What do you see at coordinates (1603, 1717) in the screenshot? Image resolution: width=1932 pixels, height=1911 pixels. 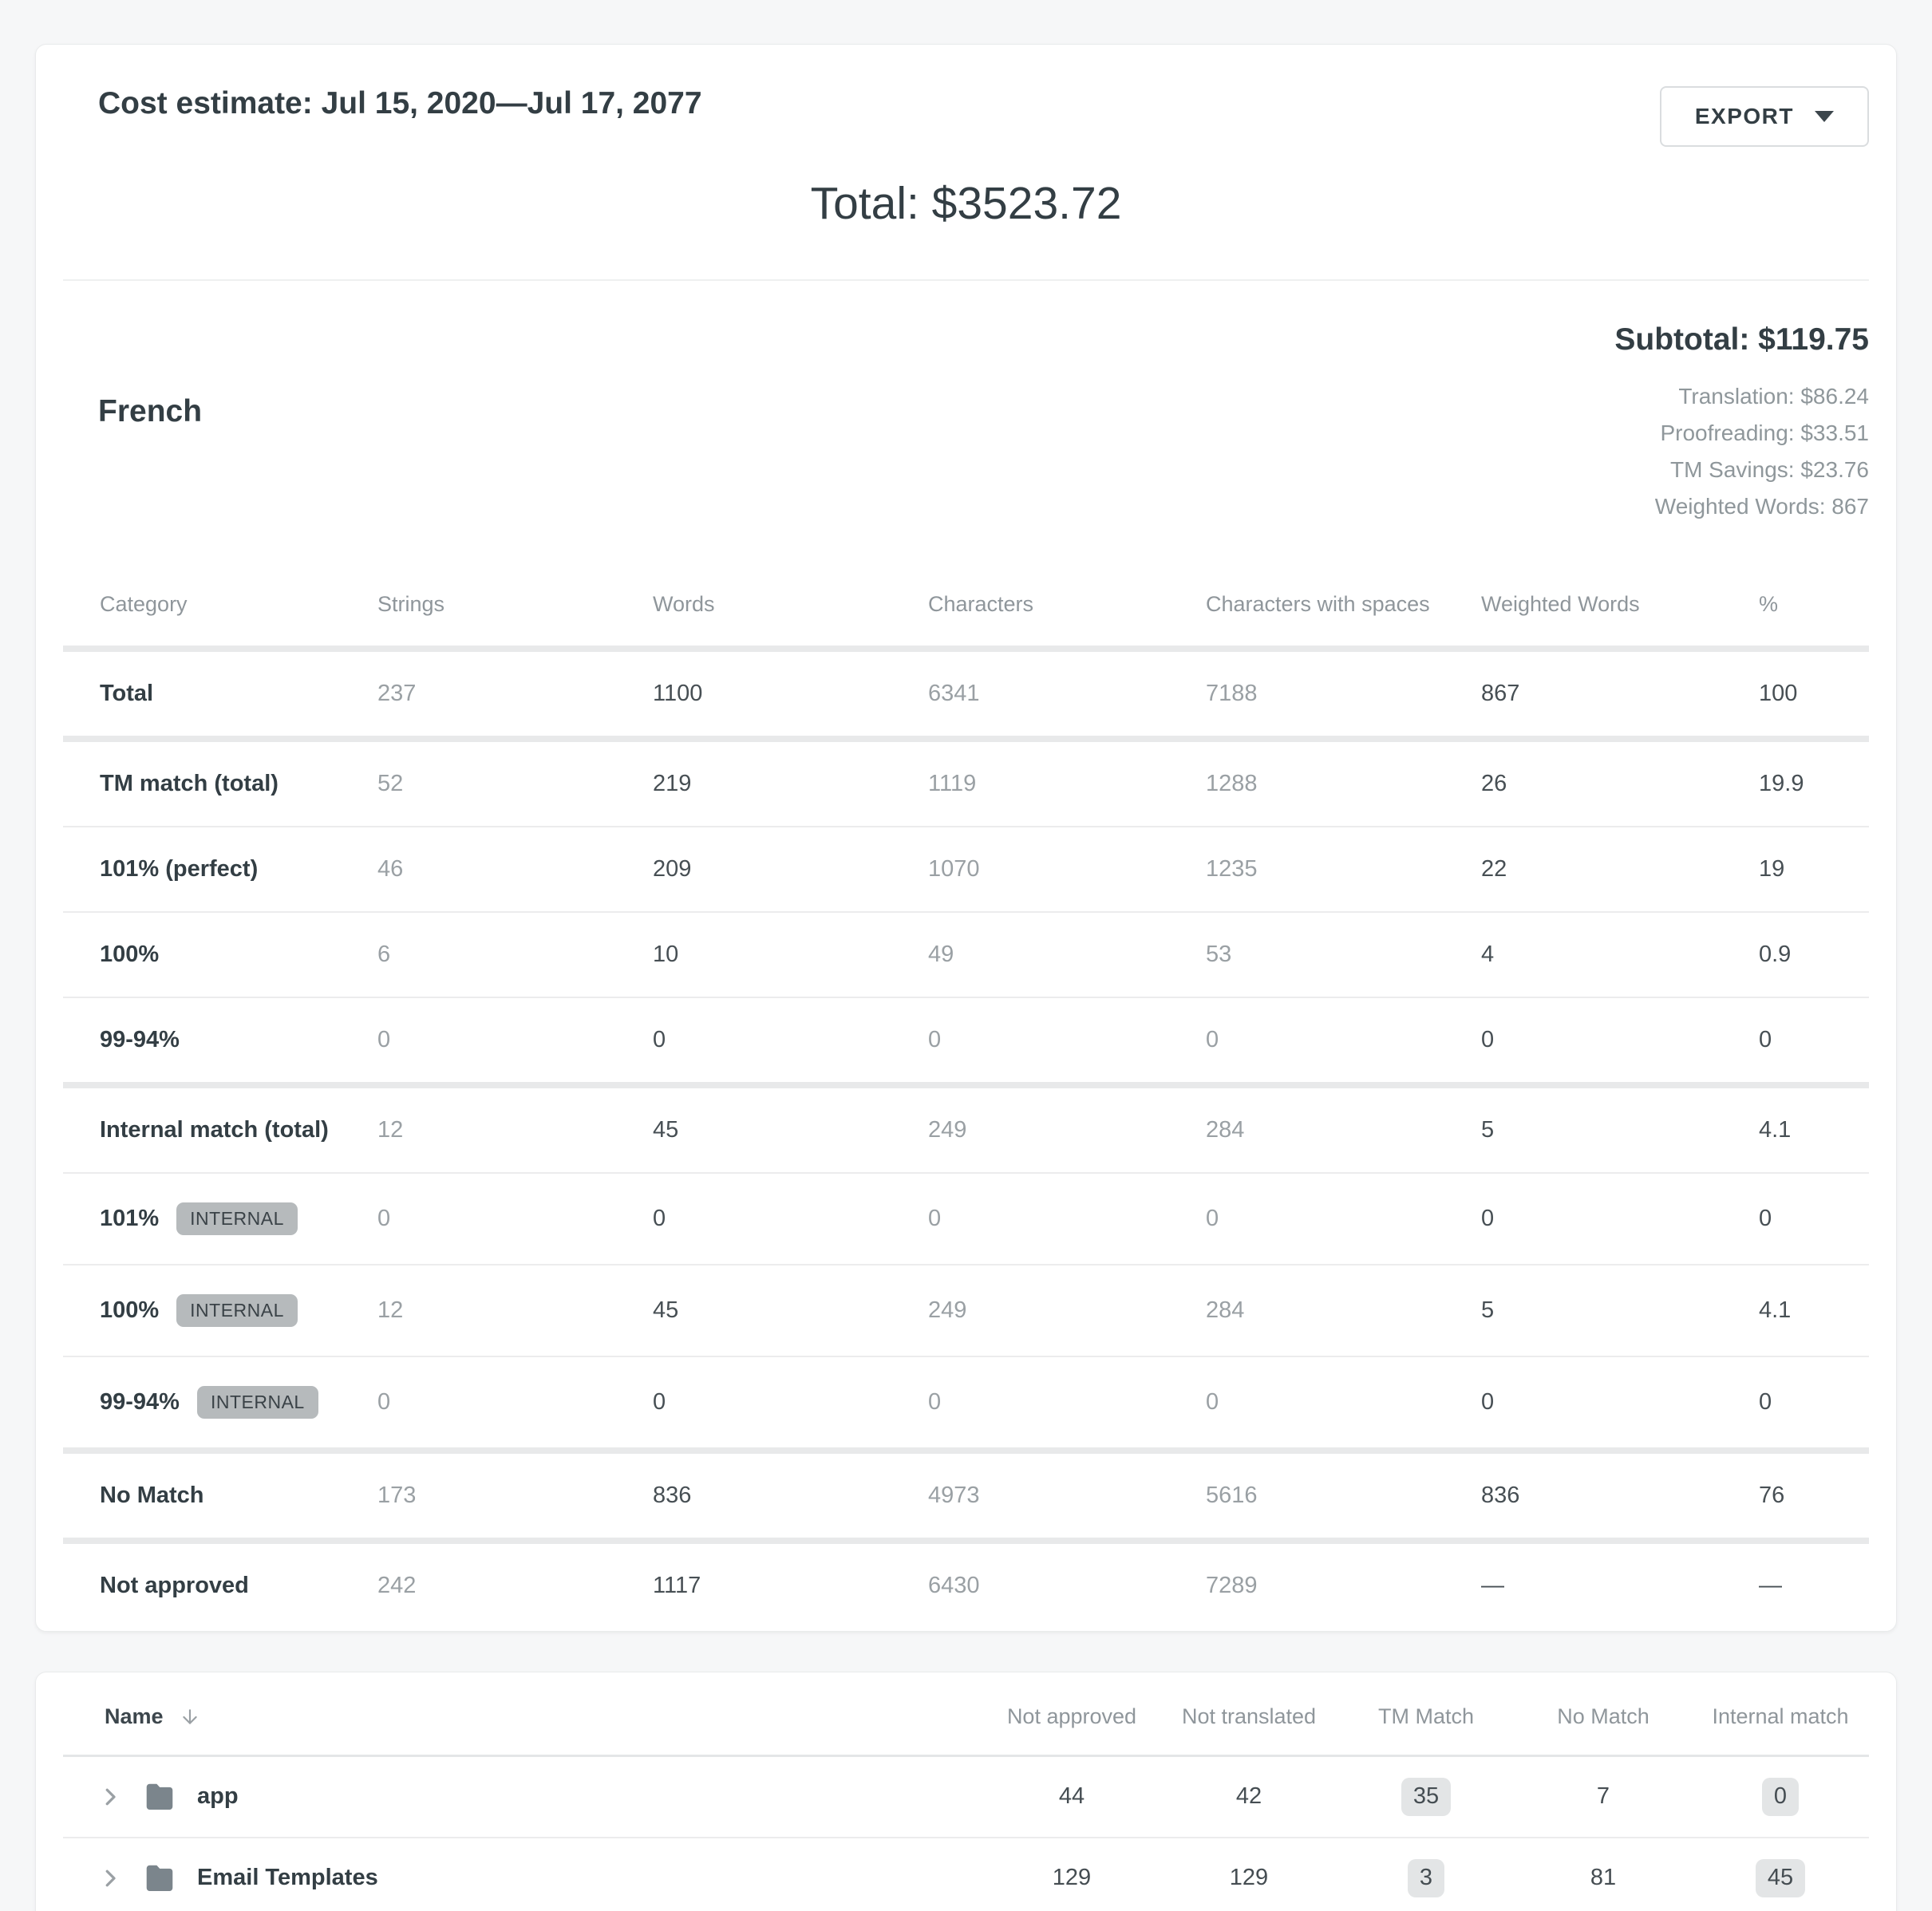 I see `files-column-header: No Match` at bounding box center [1603, 1717].